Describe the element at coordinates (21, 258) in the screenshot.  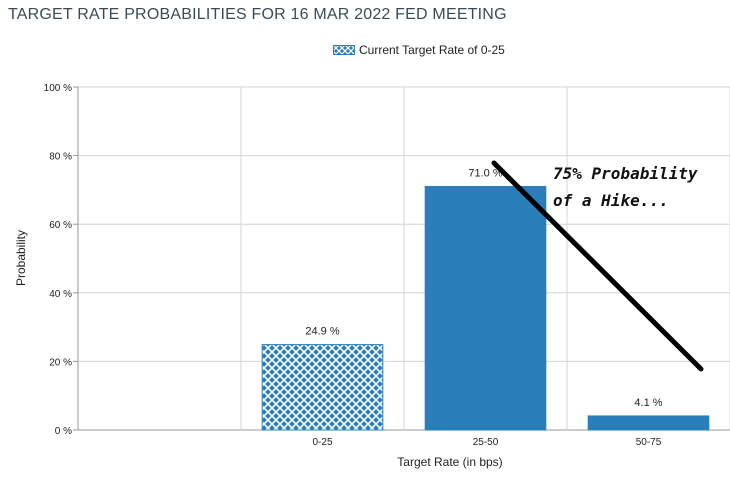
I see `y-axis-label: Probability` at that location.